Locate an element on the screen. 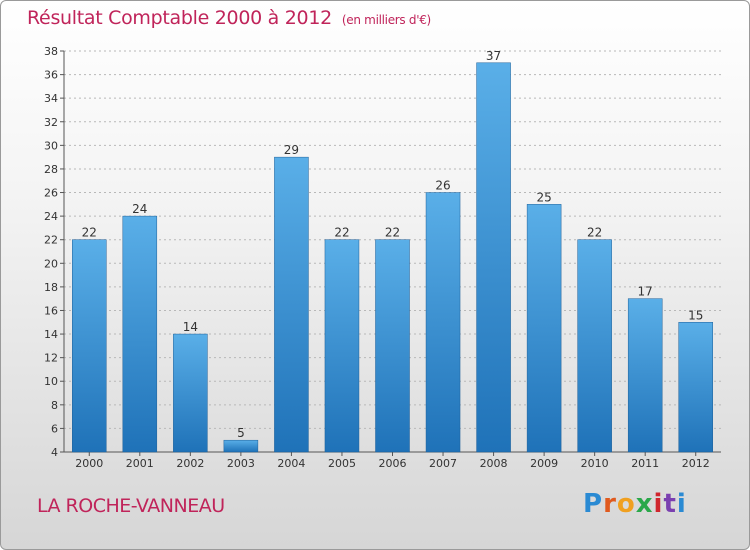 The width and height of the screenshot is (750, 550). bar-2001 is located at coordinates (140, 334).